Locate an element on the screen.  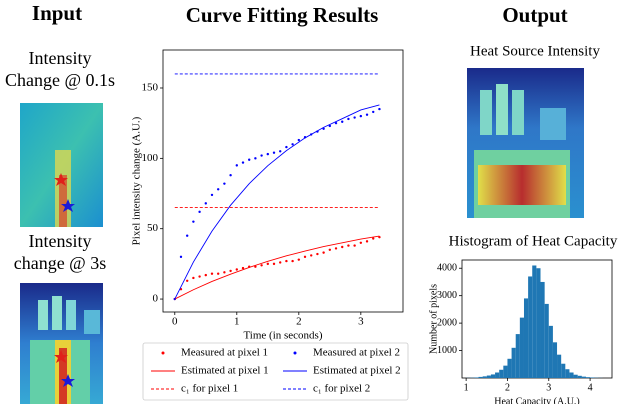
y-tick-label: 4000 is located at coordinates (447, 268).